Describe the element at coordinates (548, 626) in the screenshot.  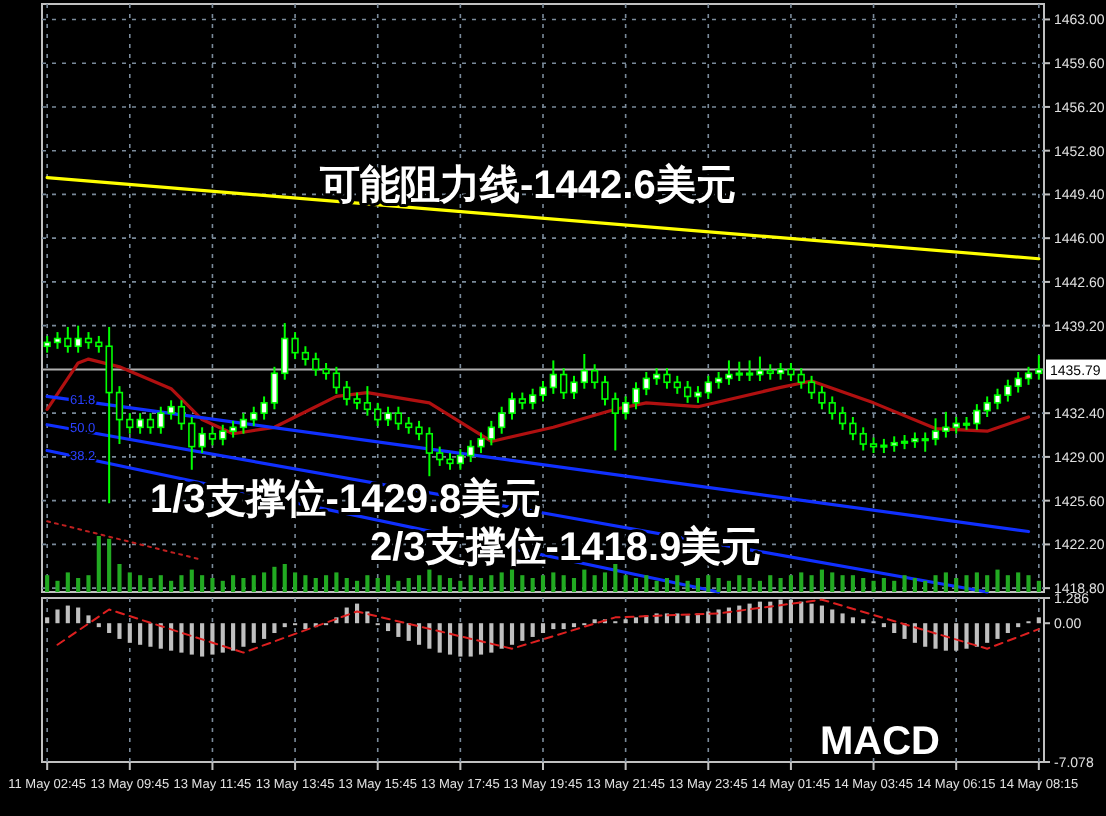
I see `line-series` at that location.